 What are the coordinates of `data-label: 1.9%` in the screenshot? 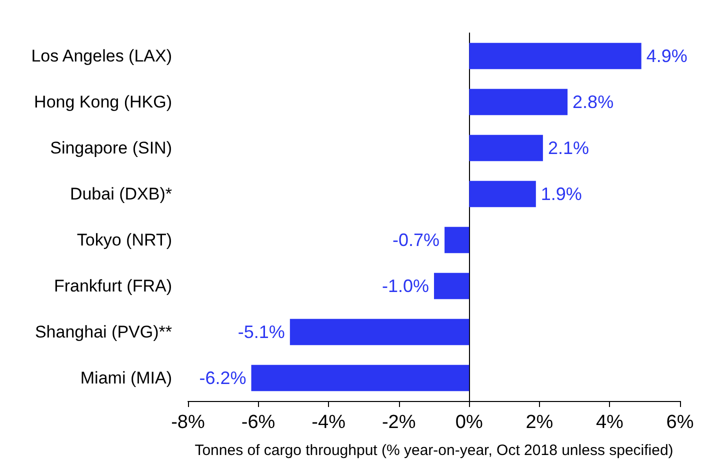 It's located at (561, 194).